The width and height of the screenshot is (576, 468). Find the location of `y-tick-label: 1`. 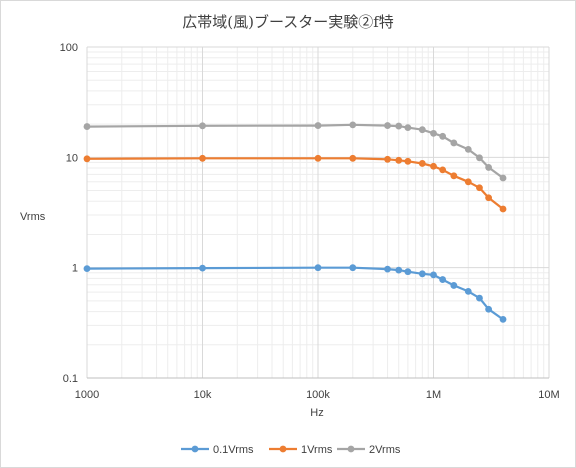

y-tick-label: 1 is located at coordinates (75, 269).